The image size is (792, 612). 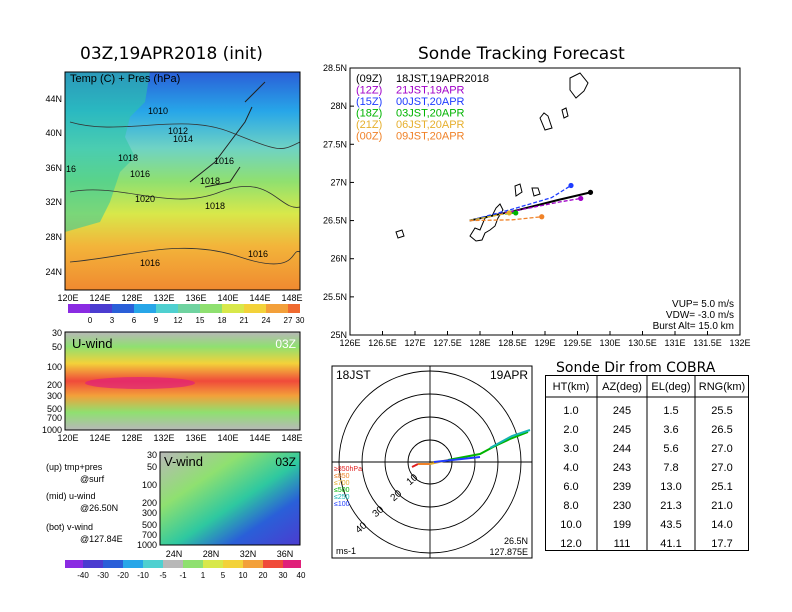 I want to click on legend-label: 18JST,19APR2018, so click(x=442, y=79).